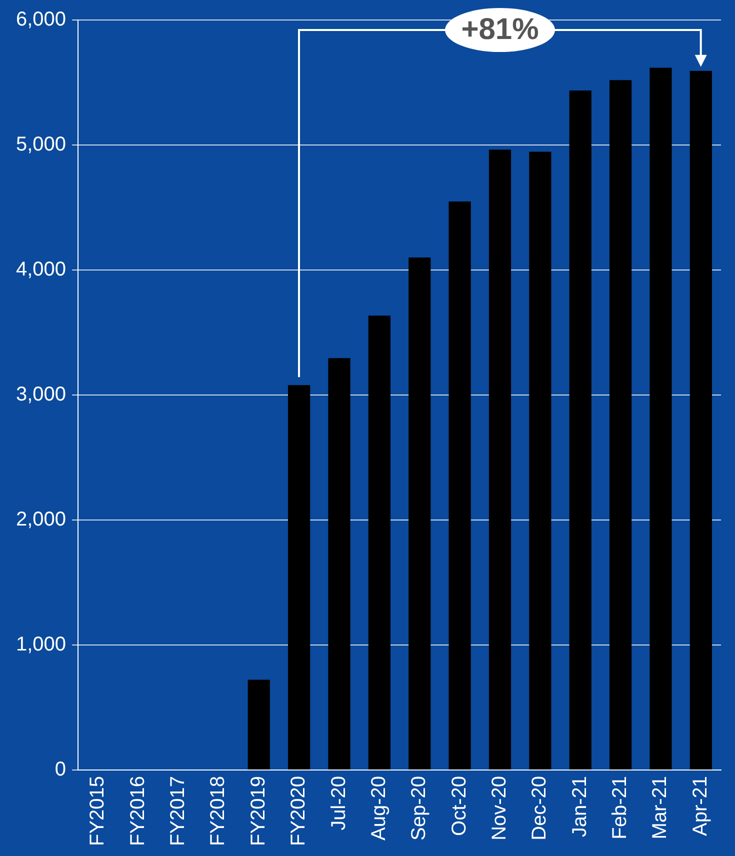  I want to click on x-tick-label: FY2019, so click(258, 811).